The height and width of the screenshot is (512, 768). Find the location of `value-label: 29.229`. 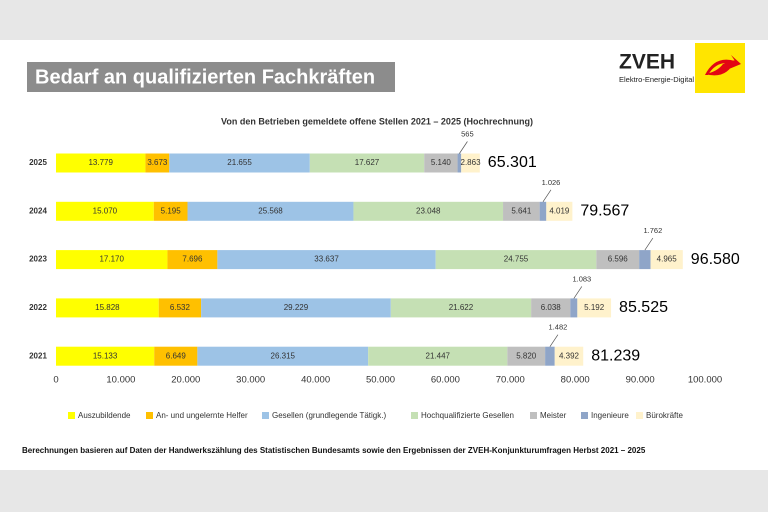

value-label: 29.229 is located at coordinates (296, 307).